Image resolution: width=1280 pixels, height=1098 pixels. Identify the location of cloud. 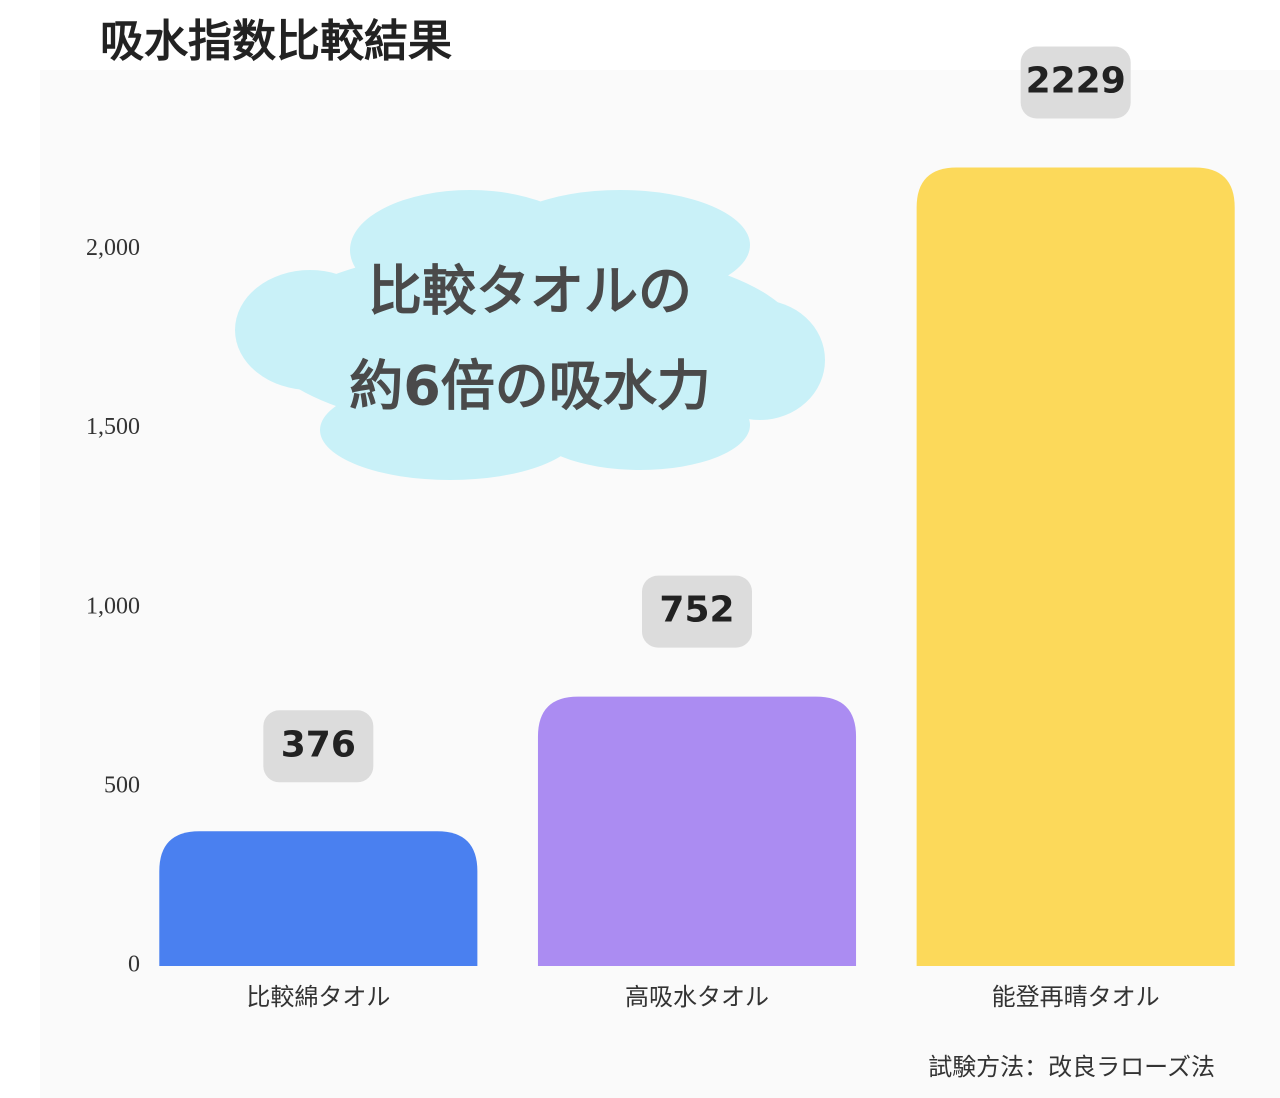
(530, 335).